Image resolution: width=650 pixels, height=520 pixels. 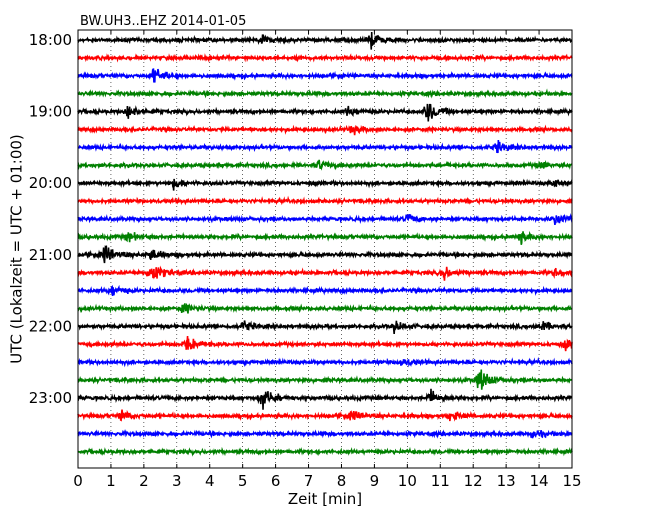 I want to click on y-tick-label: 19:00, so click(x=50, y=112).